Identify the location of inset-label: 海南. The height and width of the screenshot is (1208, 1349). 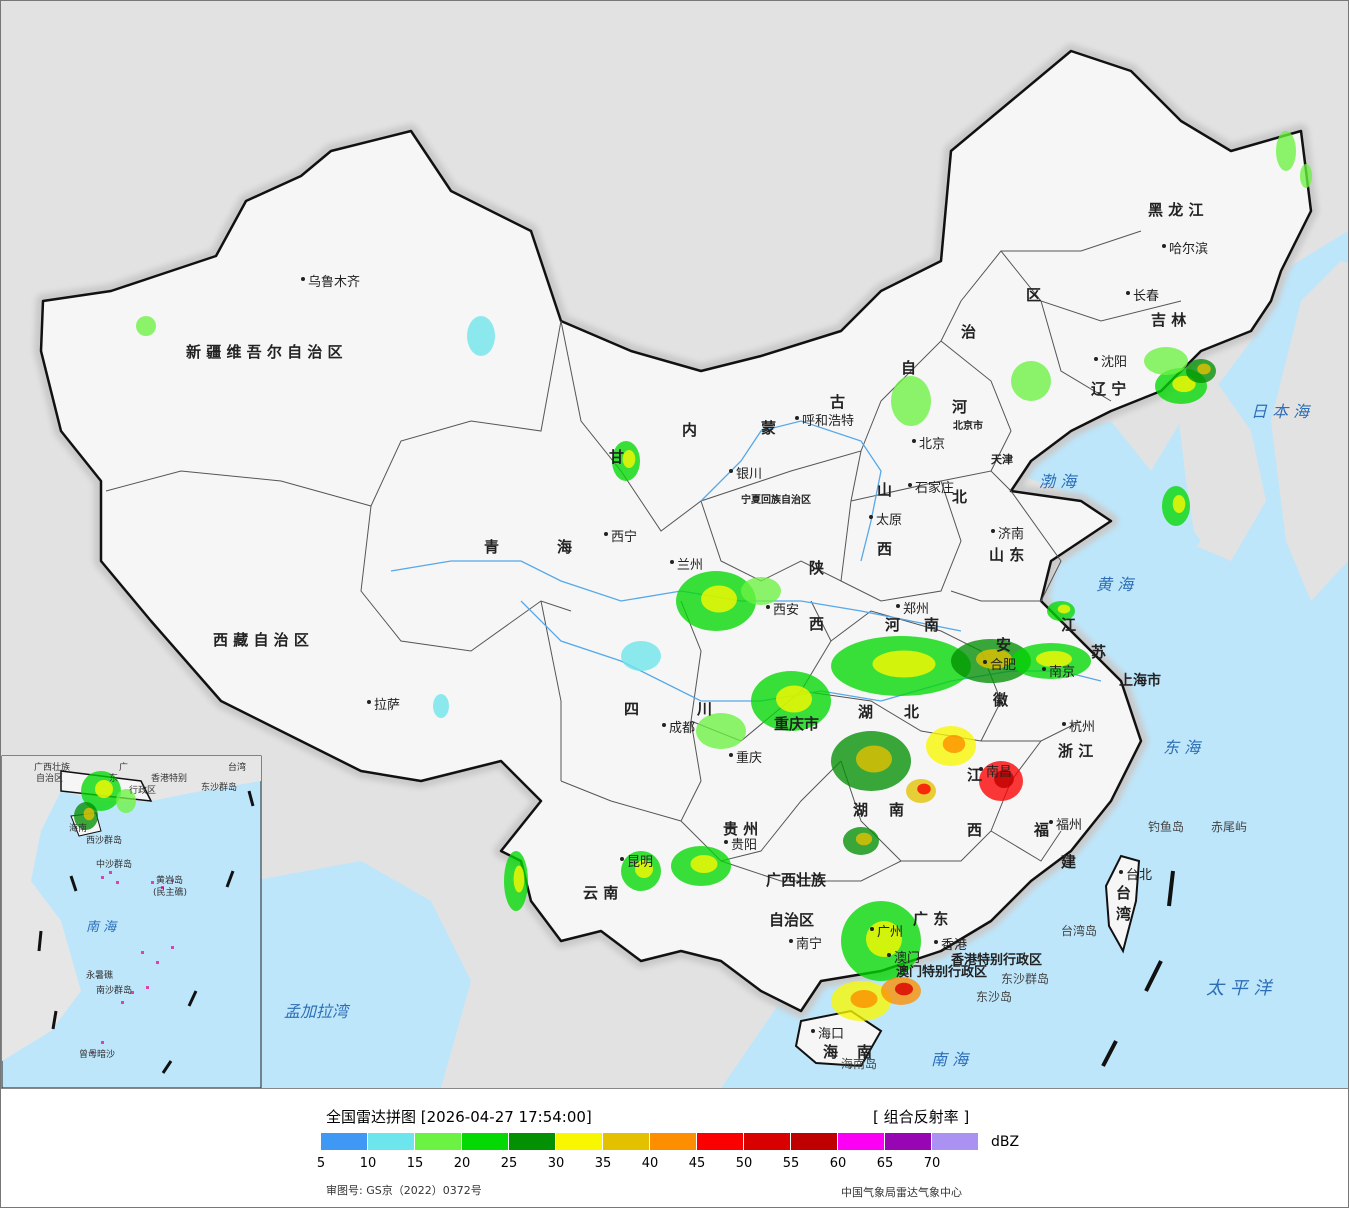
(78, 829).